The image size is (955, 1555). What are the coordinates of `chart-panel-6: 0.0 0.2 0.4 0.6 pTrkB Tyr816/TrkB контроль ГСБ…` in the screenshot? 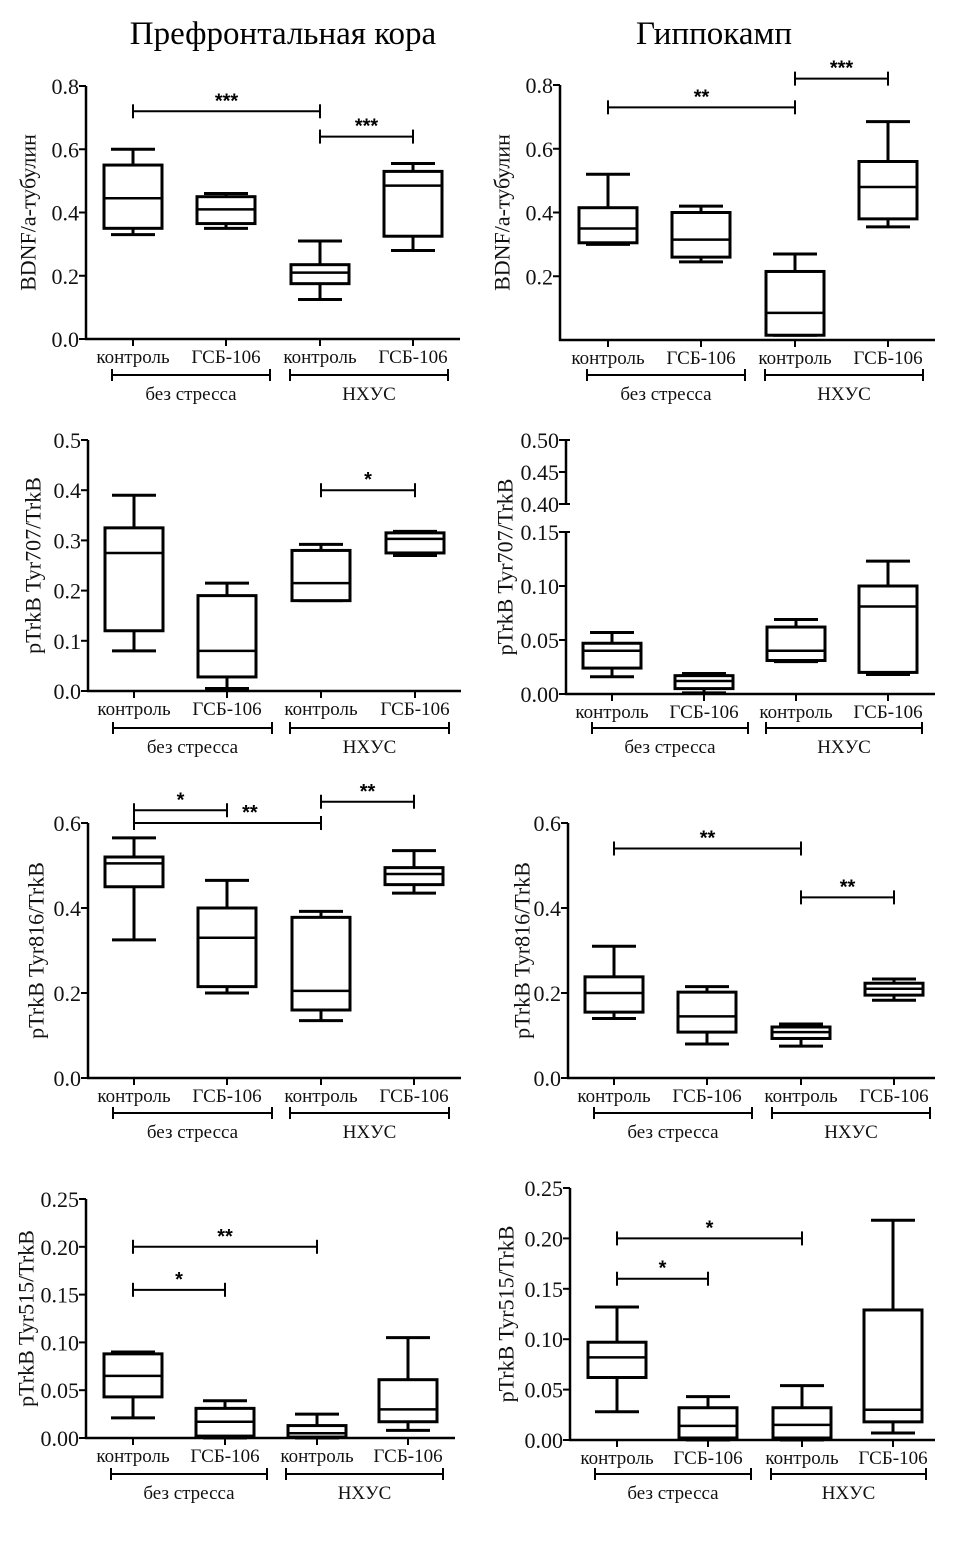 It's located at (722, 977).